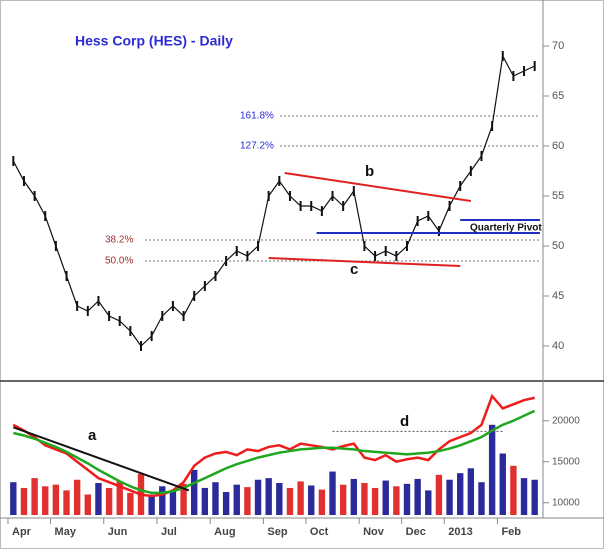 The image size is (604, 554). I want to click on y2-tick-label: 10000, so click(566, 502).